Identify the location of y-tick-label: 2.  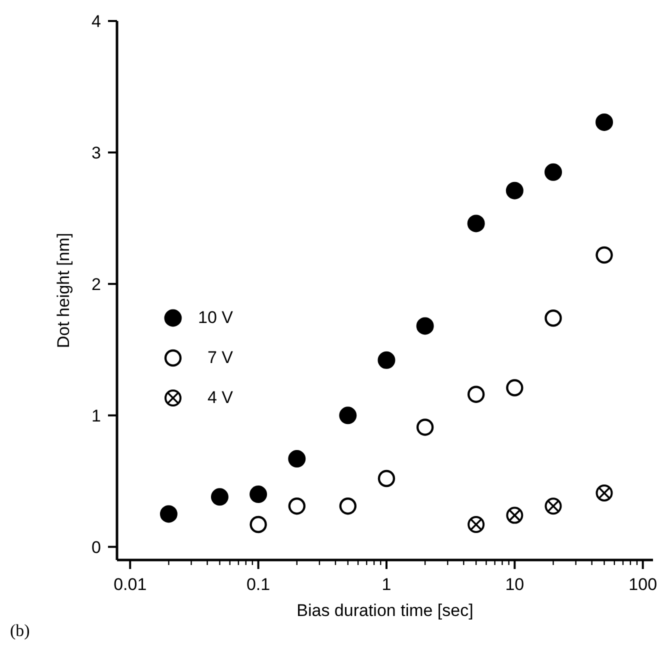
(96, 284).